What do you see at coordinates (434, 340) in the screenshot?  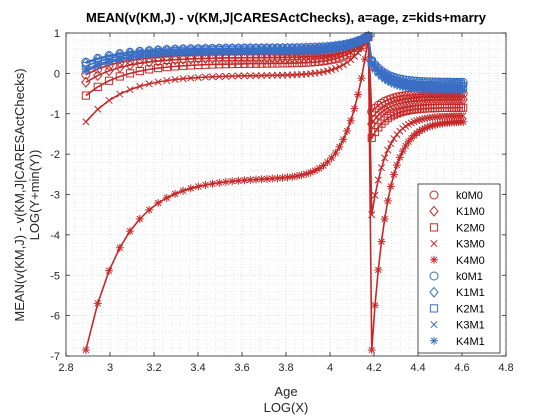 I see `legend-marker-K4M1` at bounding box center [434, 340].